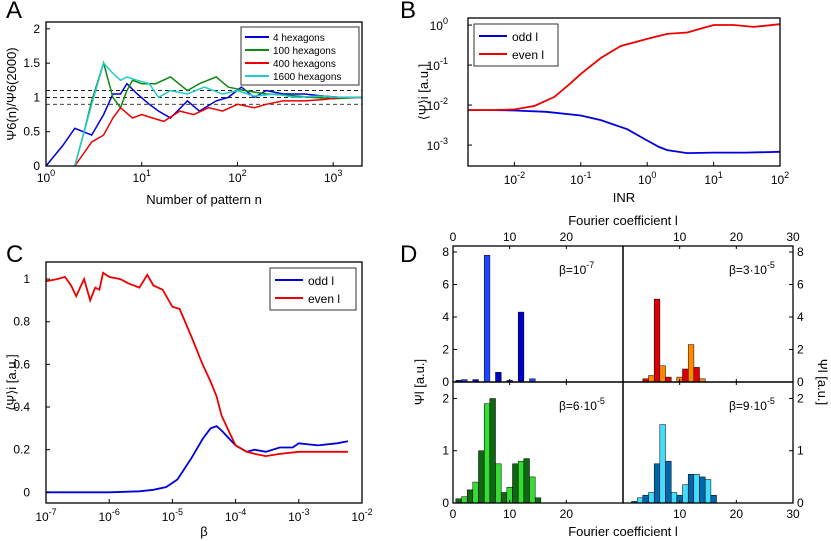  Describe the element at coordinates (514, 178) in the screenshot. I see `x-tick-label: 10⁻²` at that location.